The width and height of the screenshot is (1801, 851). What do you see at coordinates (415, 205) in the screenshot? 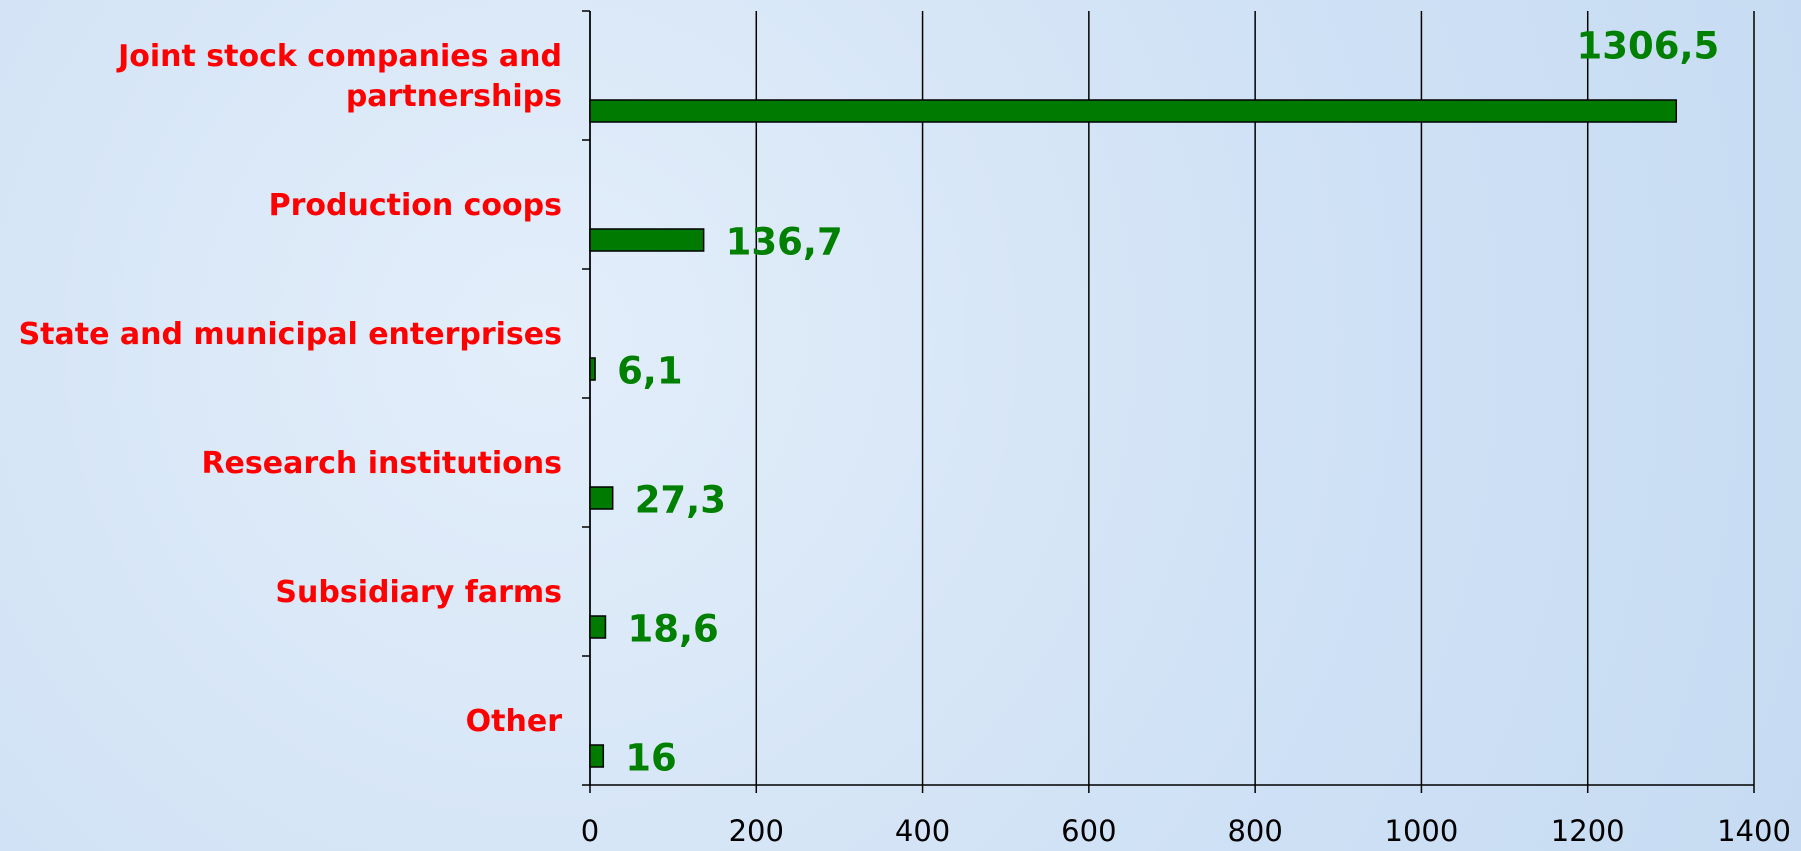
I see `y-tick-label: Production coops` at bounding box center [415, 205].